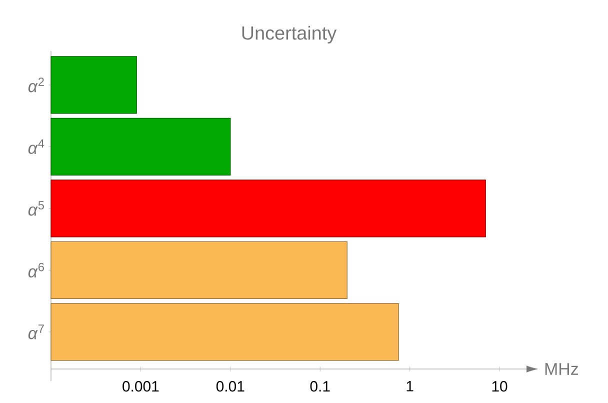 This screenshot has width=608, height=403. Describe the element at coordinates (230, 386) in the screenshot. I see `x-tick-label: 0.01` at that location.